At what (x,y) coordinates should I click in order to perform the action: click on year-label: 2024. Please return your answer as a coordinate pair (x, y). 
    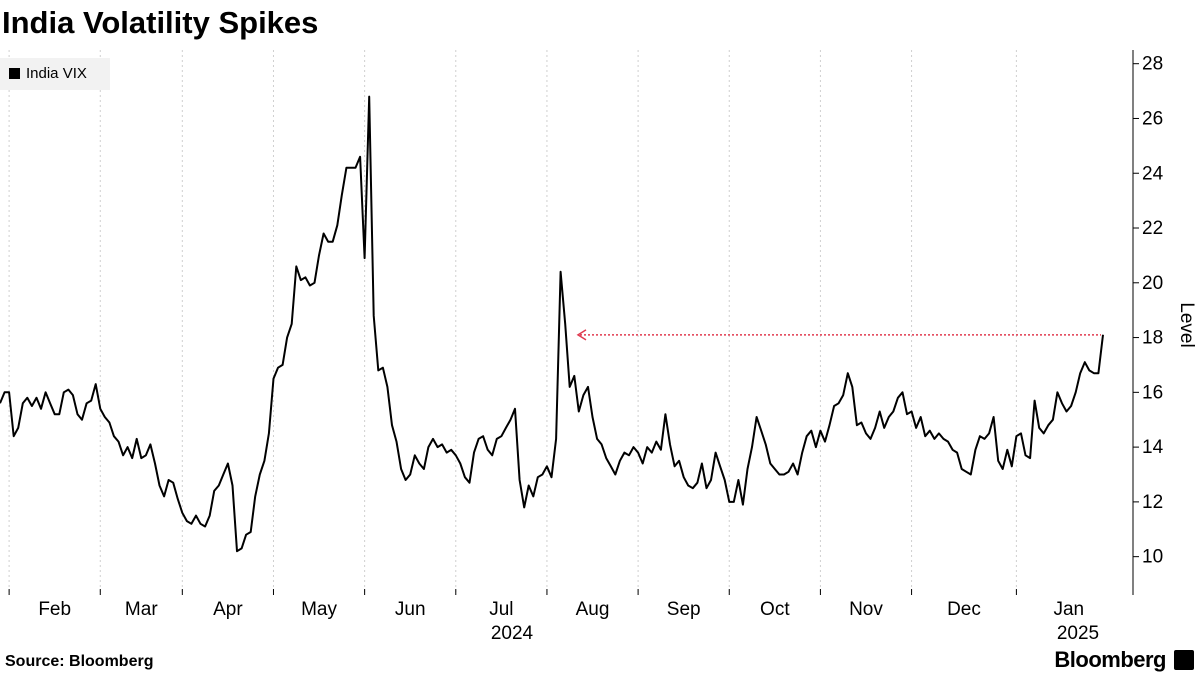
    Looking at the image, I should click on (512, 633).